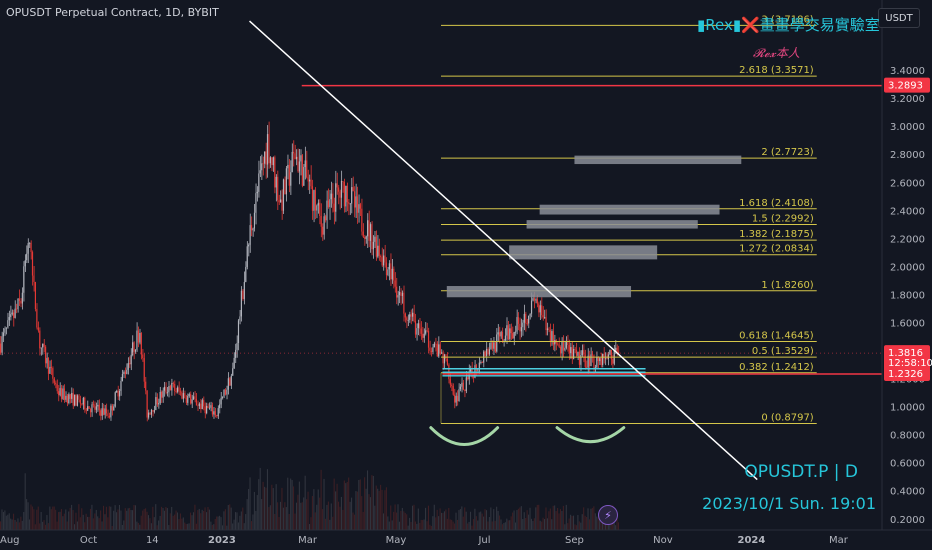 The width and height of the screenshot is (932, 550). I want to click on price-tag-last-bg, so click(907, 357).